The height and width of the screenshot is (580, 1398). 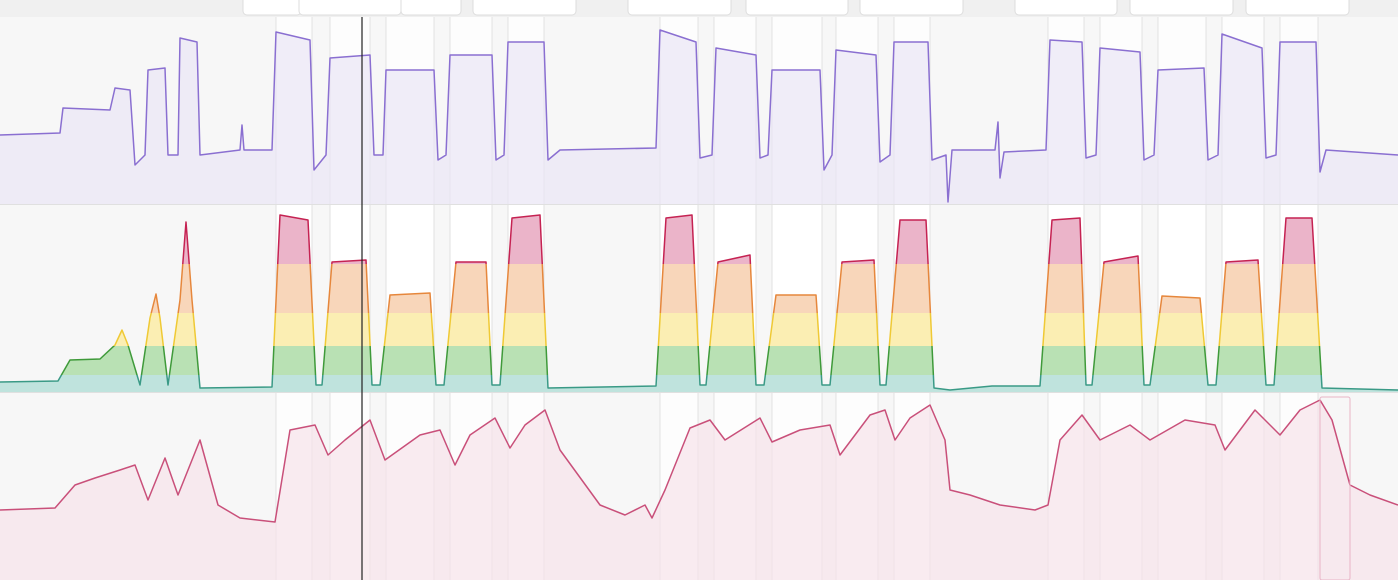 I want to click on selection-box, so click(x=1335, y=488).